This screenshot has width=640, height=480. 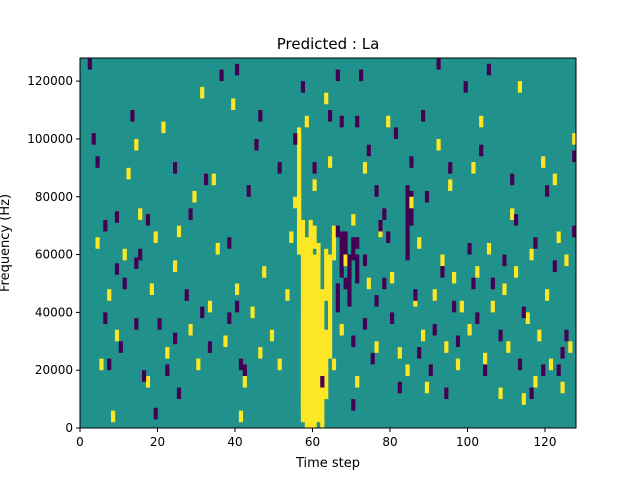 I want to click on chart-title: Predicted : La, so click(x=328, y=44).